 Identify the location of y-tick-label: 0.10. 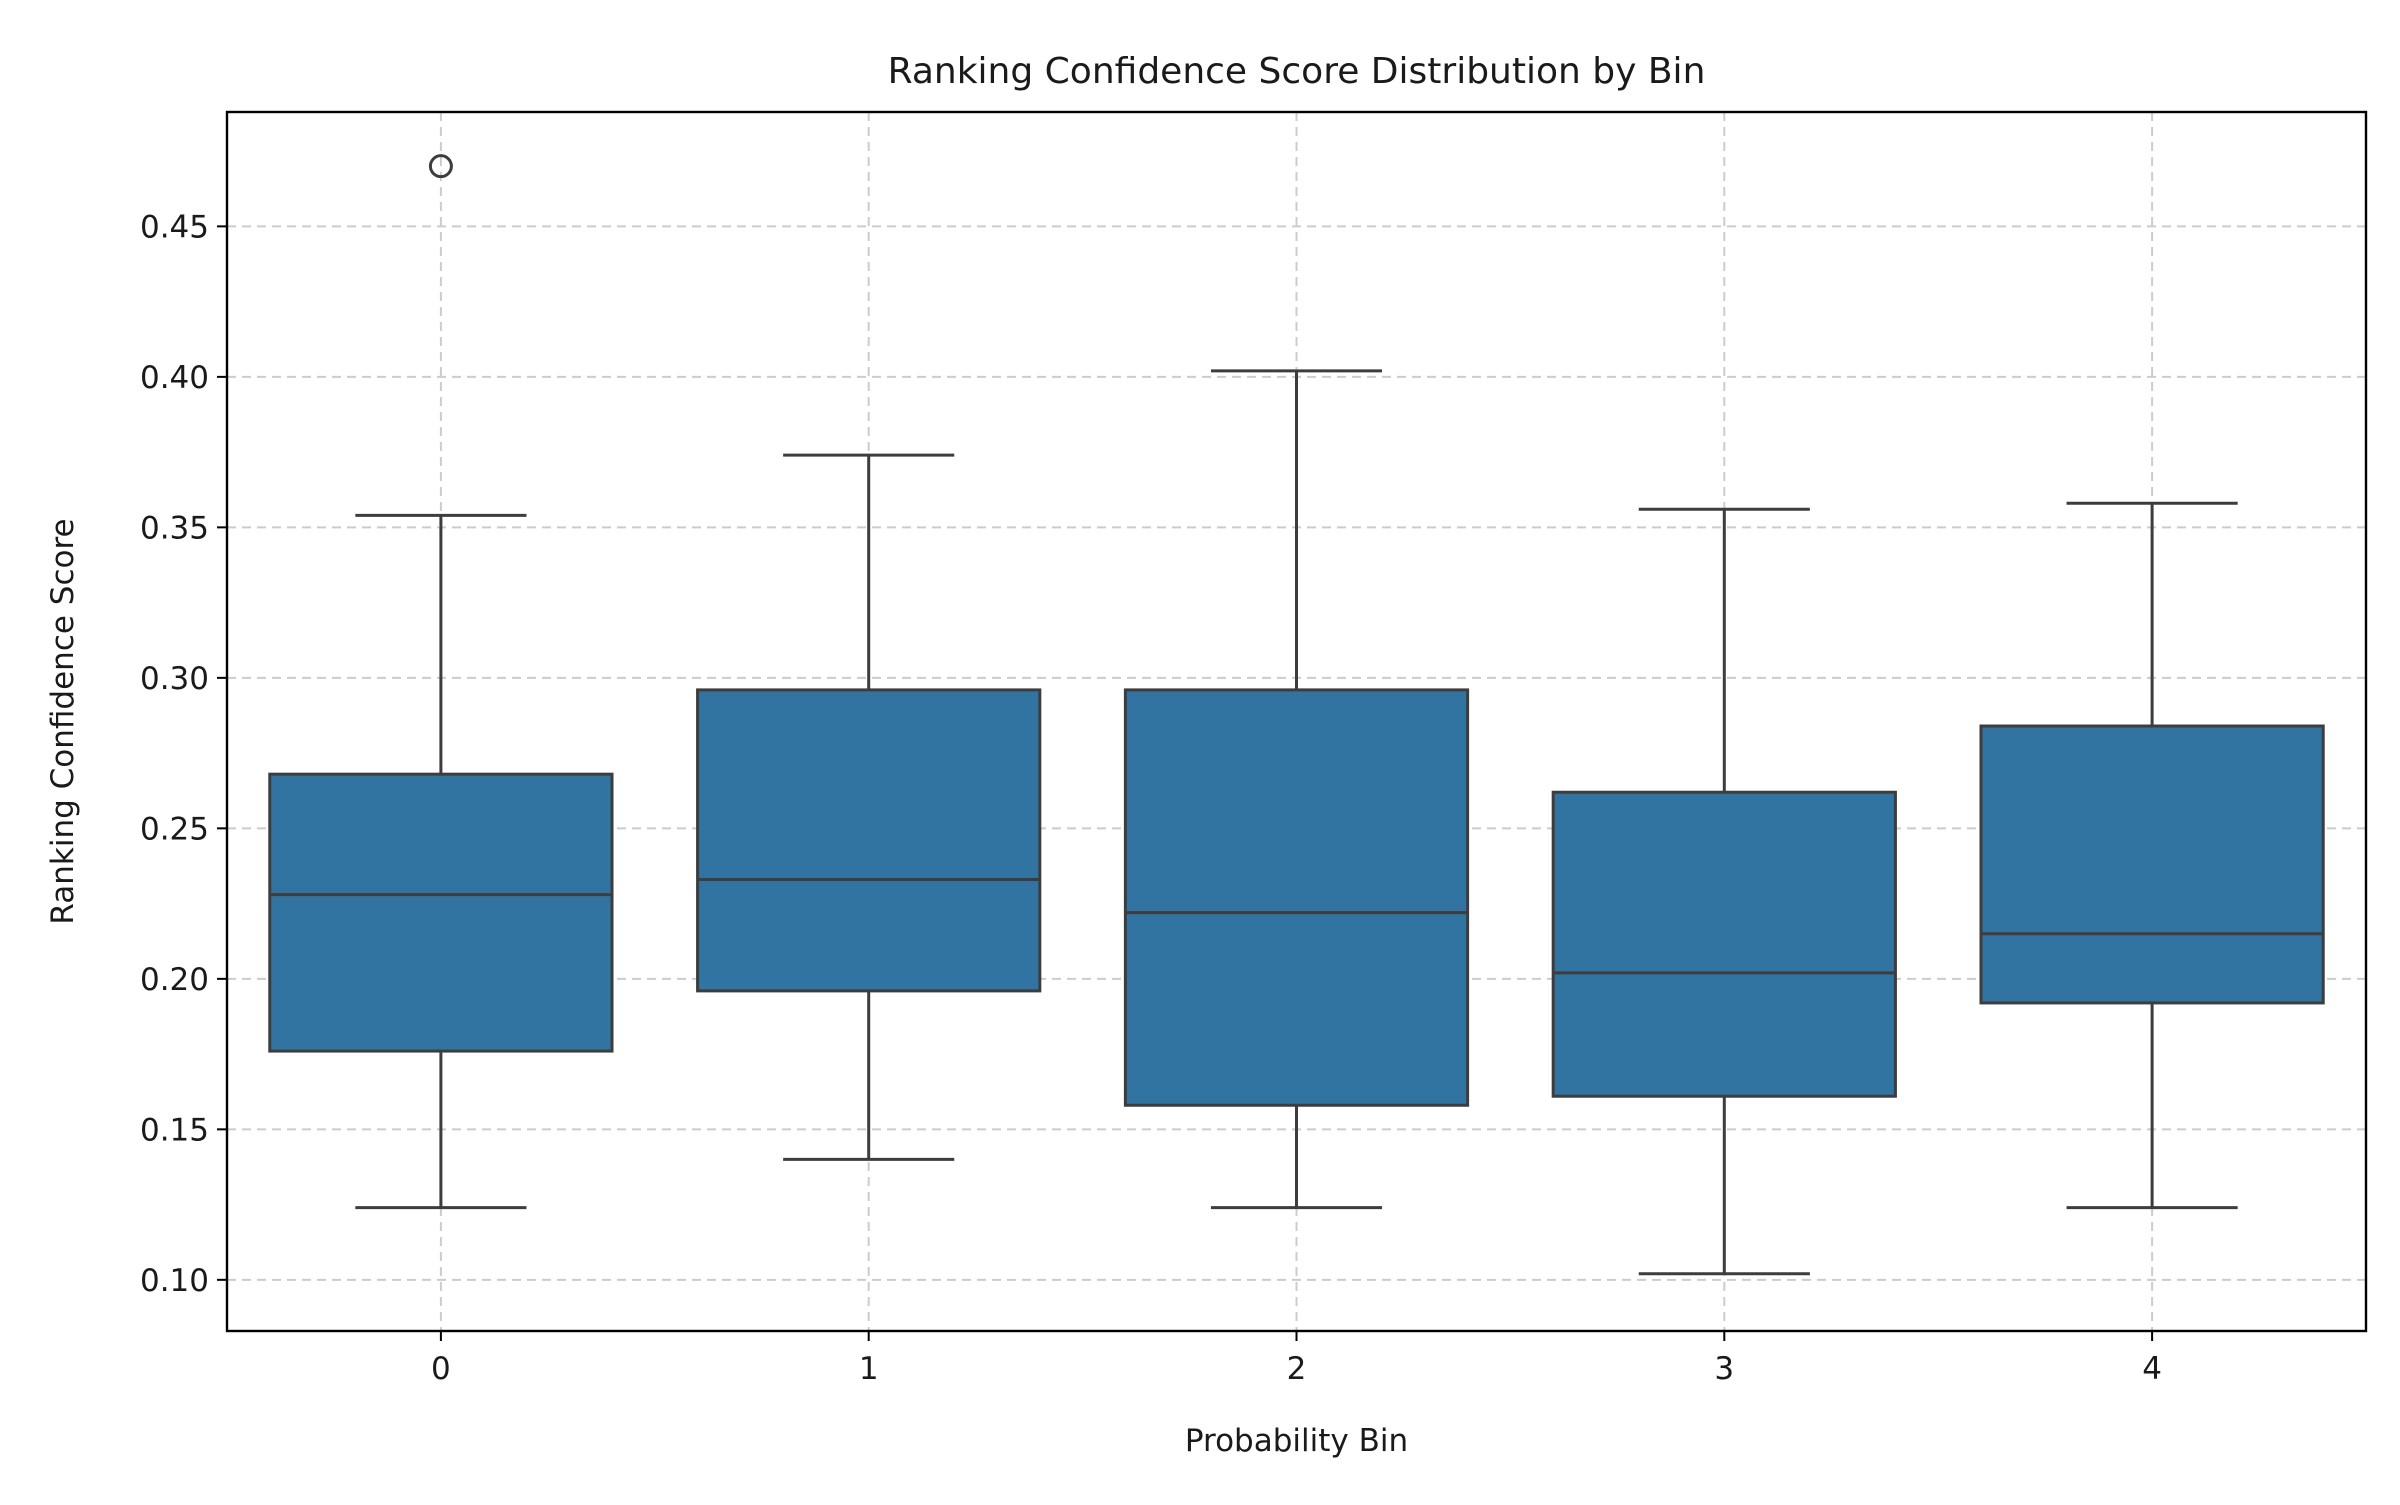
(174, 1281).